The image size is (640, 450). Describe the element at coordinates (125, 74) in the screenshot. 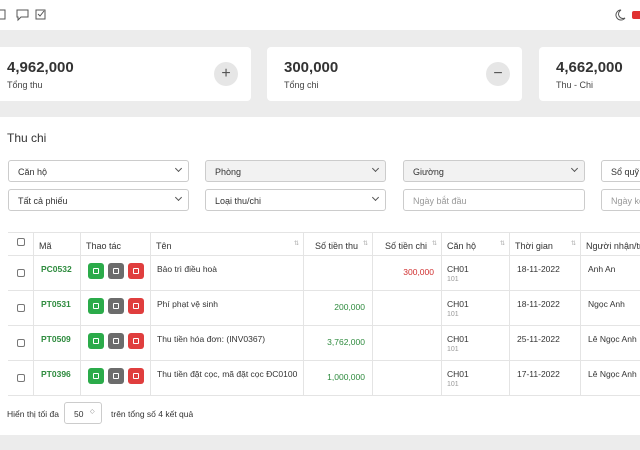

I see `summary-card: 4,962,000 Tổng thu +` at that location.